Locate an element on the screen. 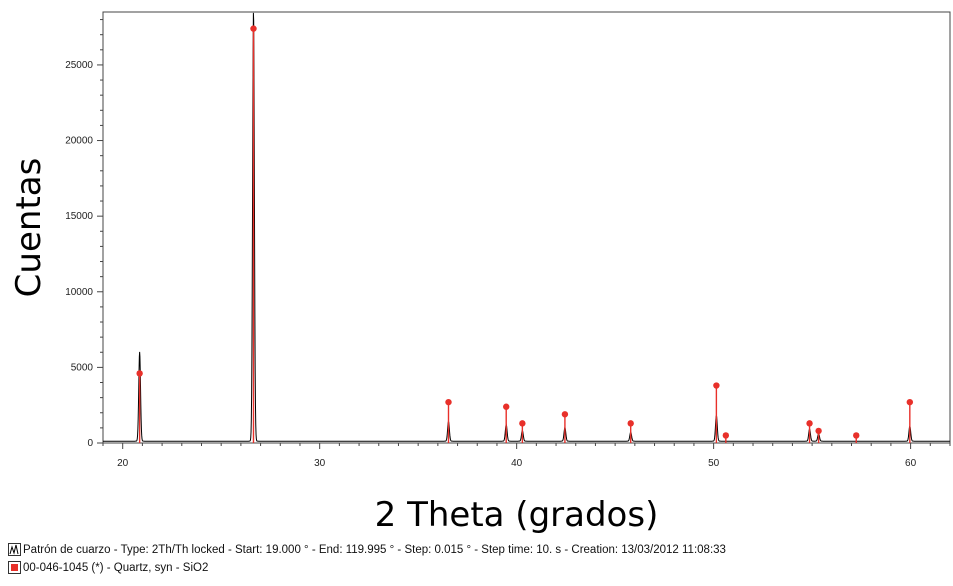 The width and height of the screenshot is (953, 586). reference-marker-icon is located at coordinates (14, 567).